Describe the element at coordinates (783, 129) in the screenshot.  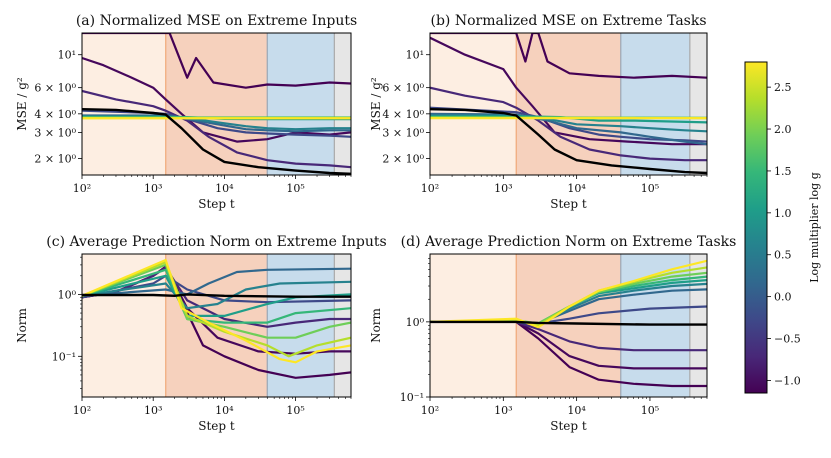
I see `colorbar-tick-label: 2.0` at that location.